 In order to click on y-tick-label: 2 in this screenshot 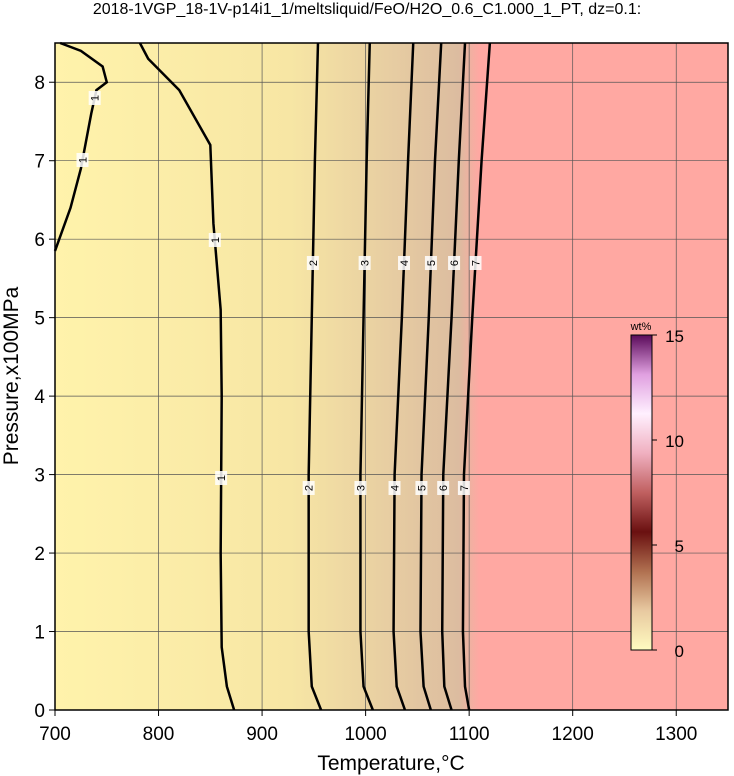, I will do `click(39, 554)`.